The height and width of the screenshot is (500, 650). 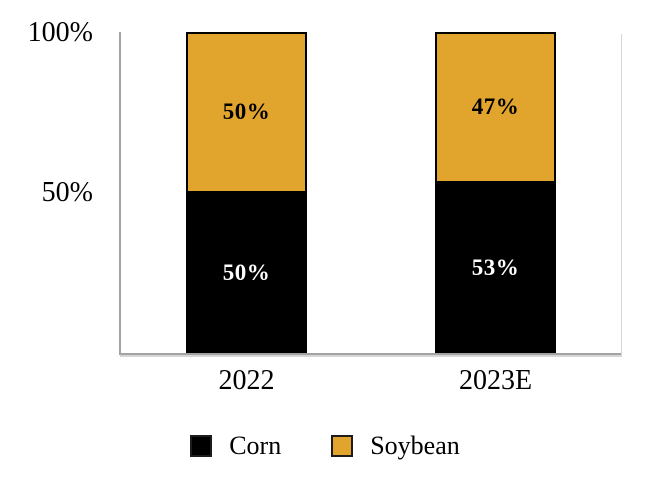 I want to click on data-label-corn-2023e: 53%, so click(x=495, y=267).